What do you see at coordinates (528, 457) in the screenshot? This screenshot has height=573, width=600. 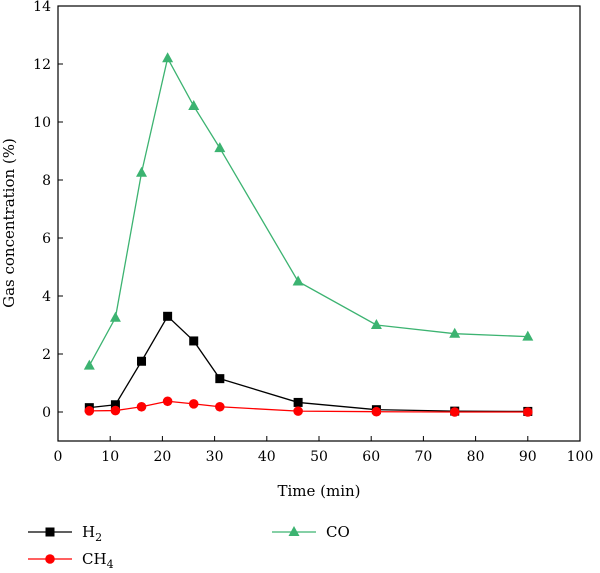 I see `x-tick-label: 90` at bounding box center [528, 457].